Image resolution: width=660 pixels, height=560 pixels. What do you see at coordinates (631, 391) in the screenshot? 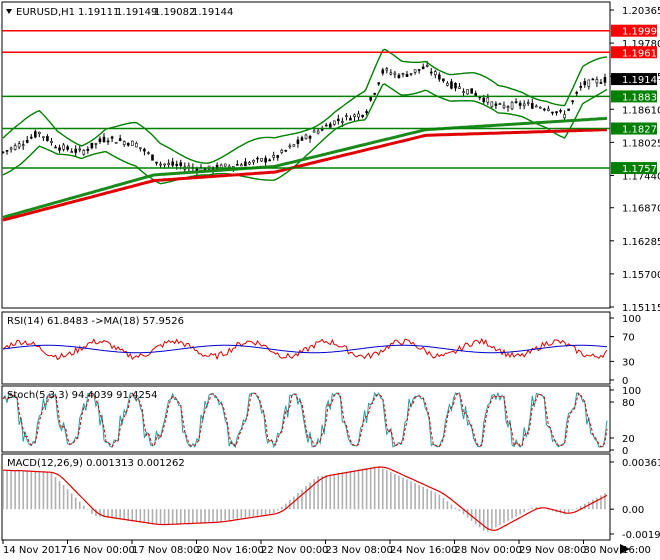
I see `stoch-tick-label: 100` at bounding box center [631, 391].